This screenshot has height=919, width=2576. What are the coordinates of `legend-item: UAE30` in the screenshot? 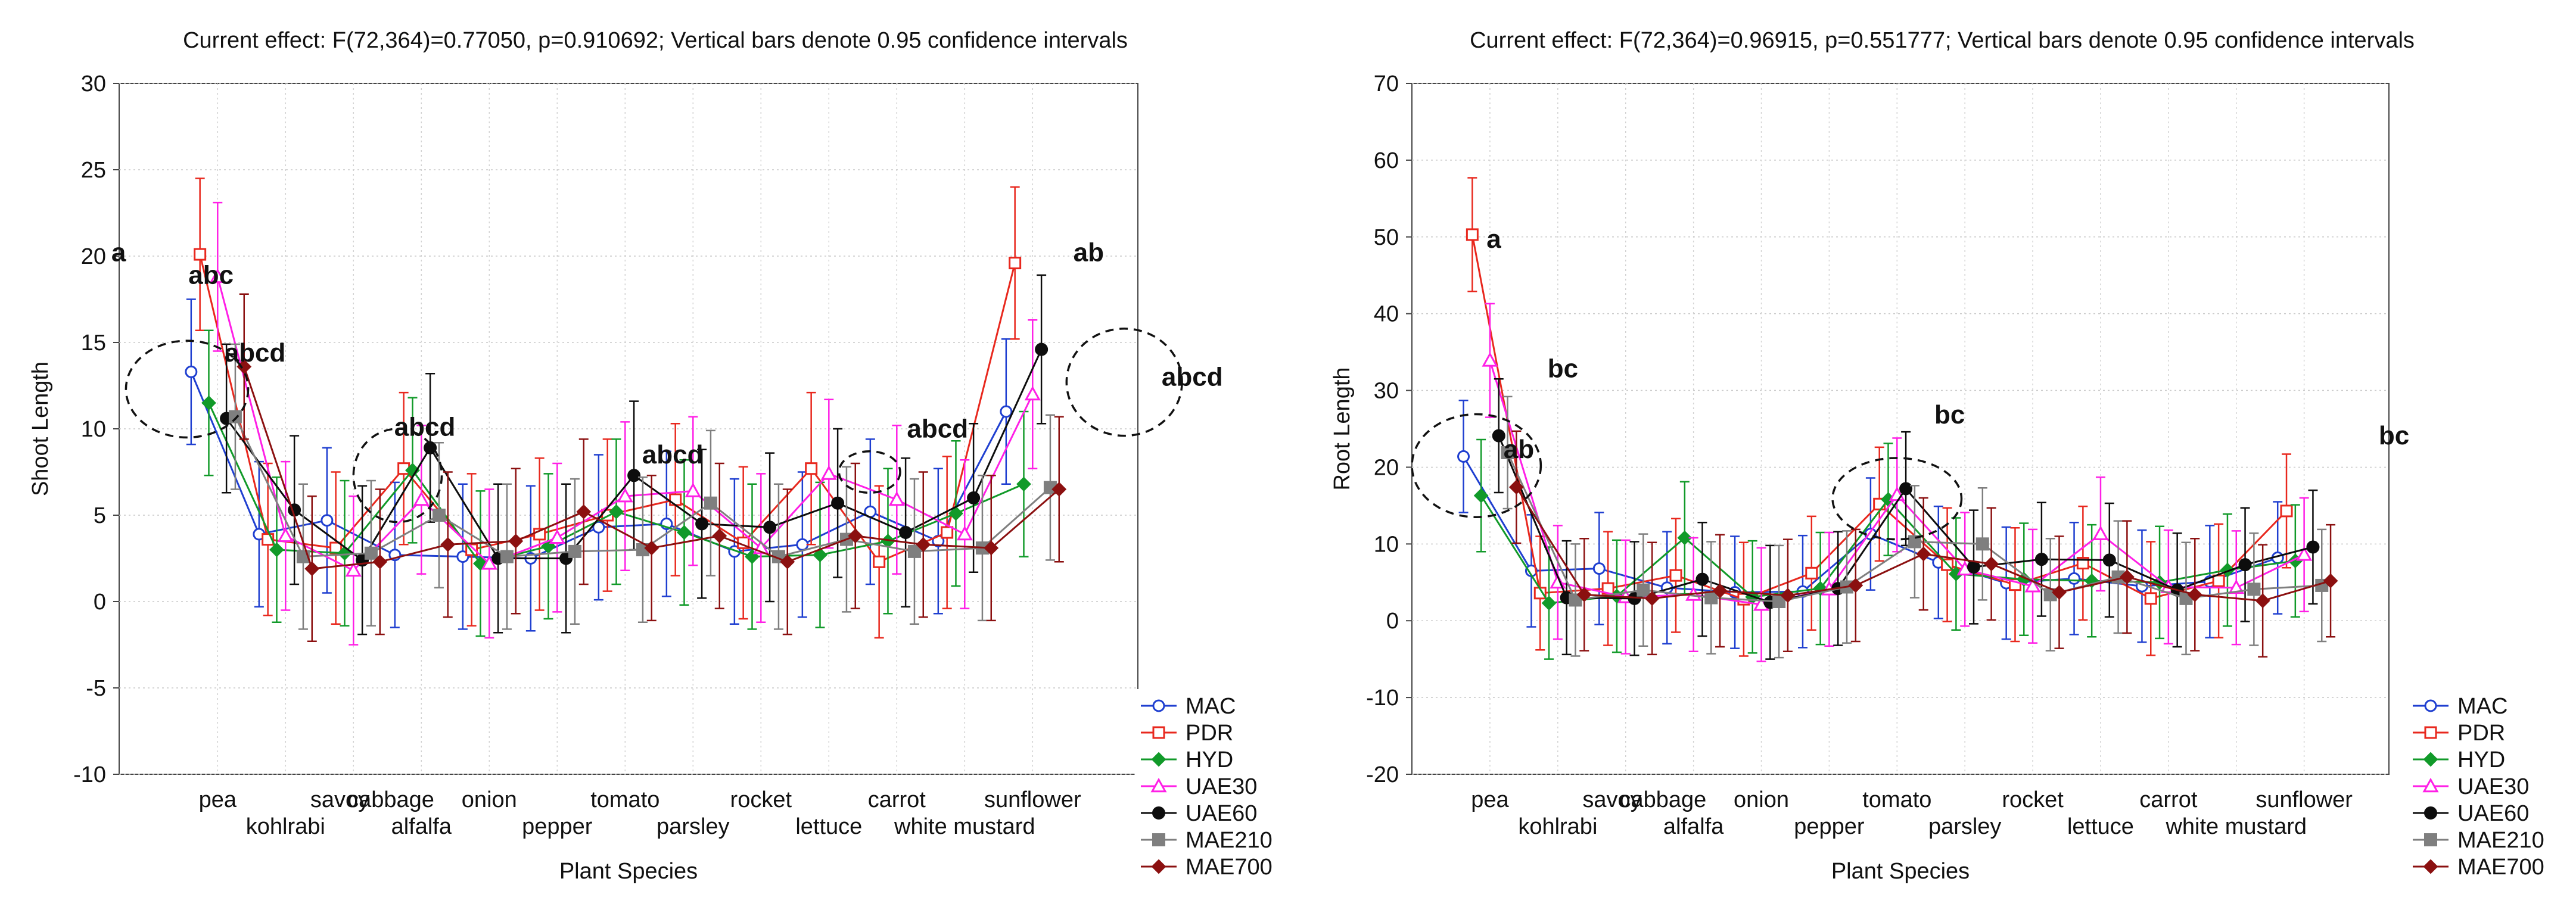 It's located at (1199, 786).